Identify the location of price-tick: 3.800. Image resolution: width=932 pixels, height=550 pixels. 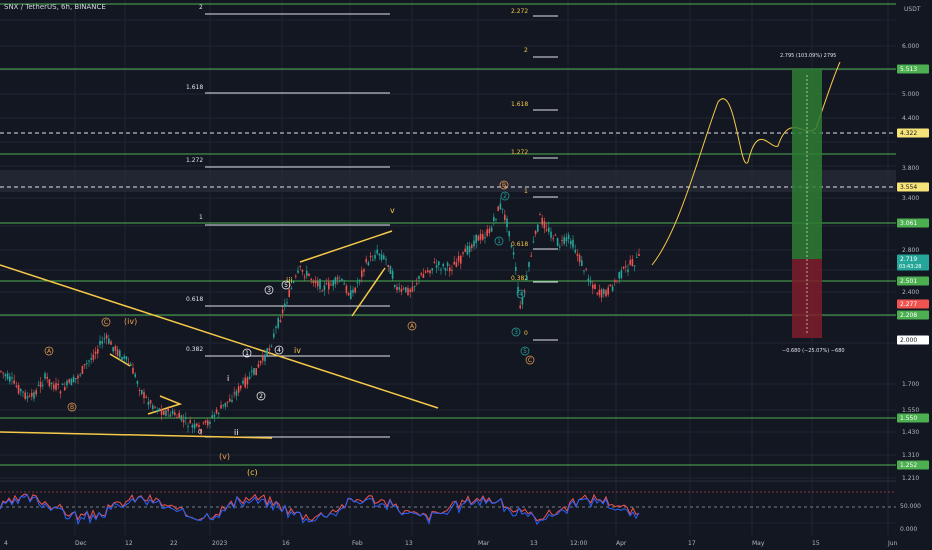
(910, 168).